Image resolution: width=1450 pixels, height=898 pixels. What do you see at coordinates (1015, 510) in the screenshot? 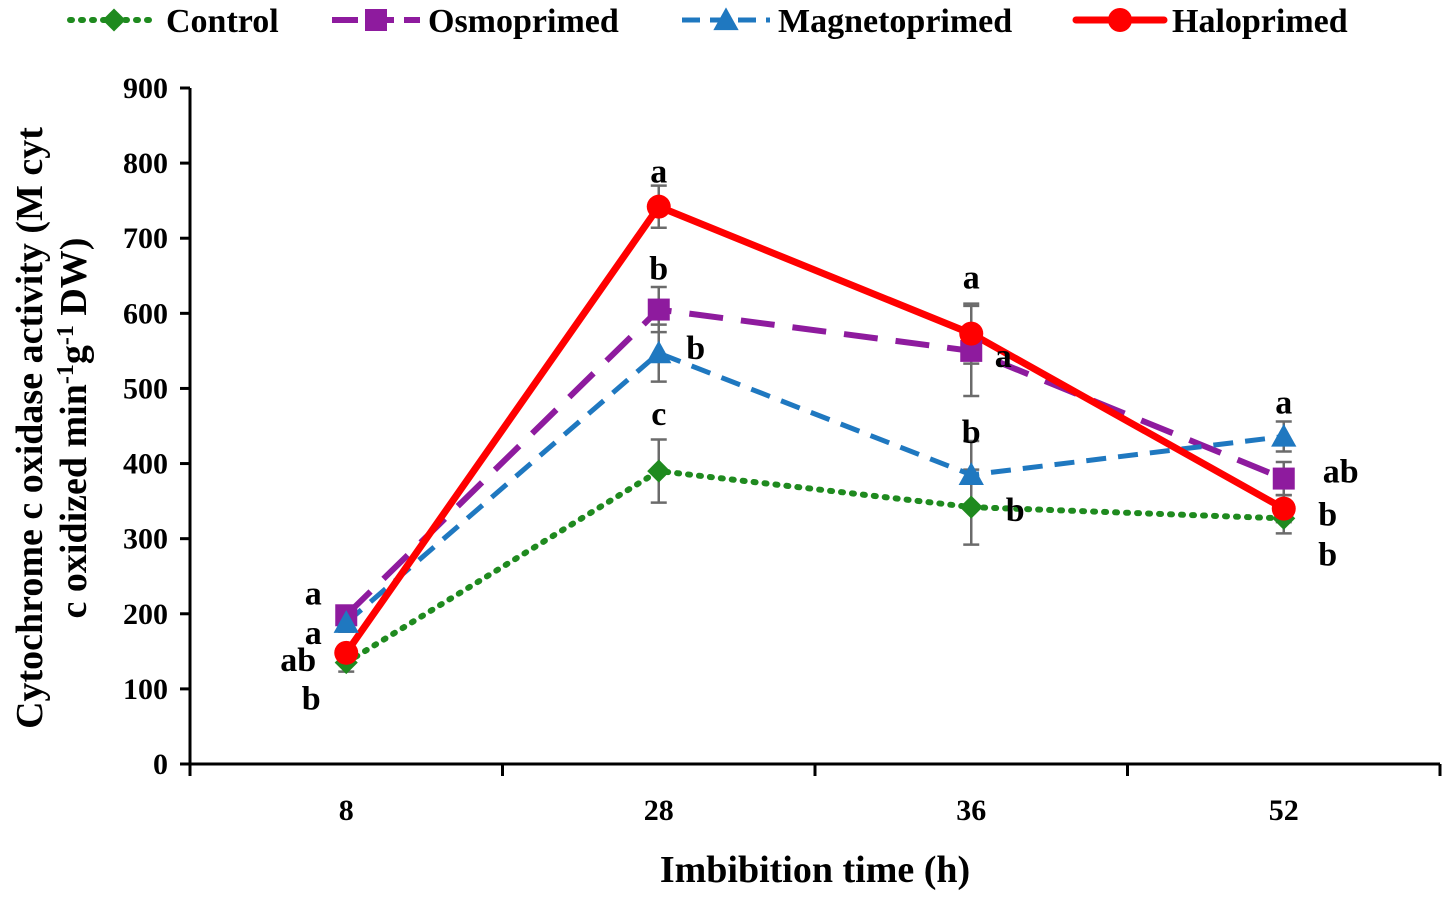
I see `sig-control-2: b` at bounding box center [1015, 510].